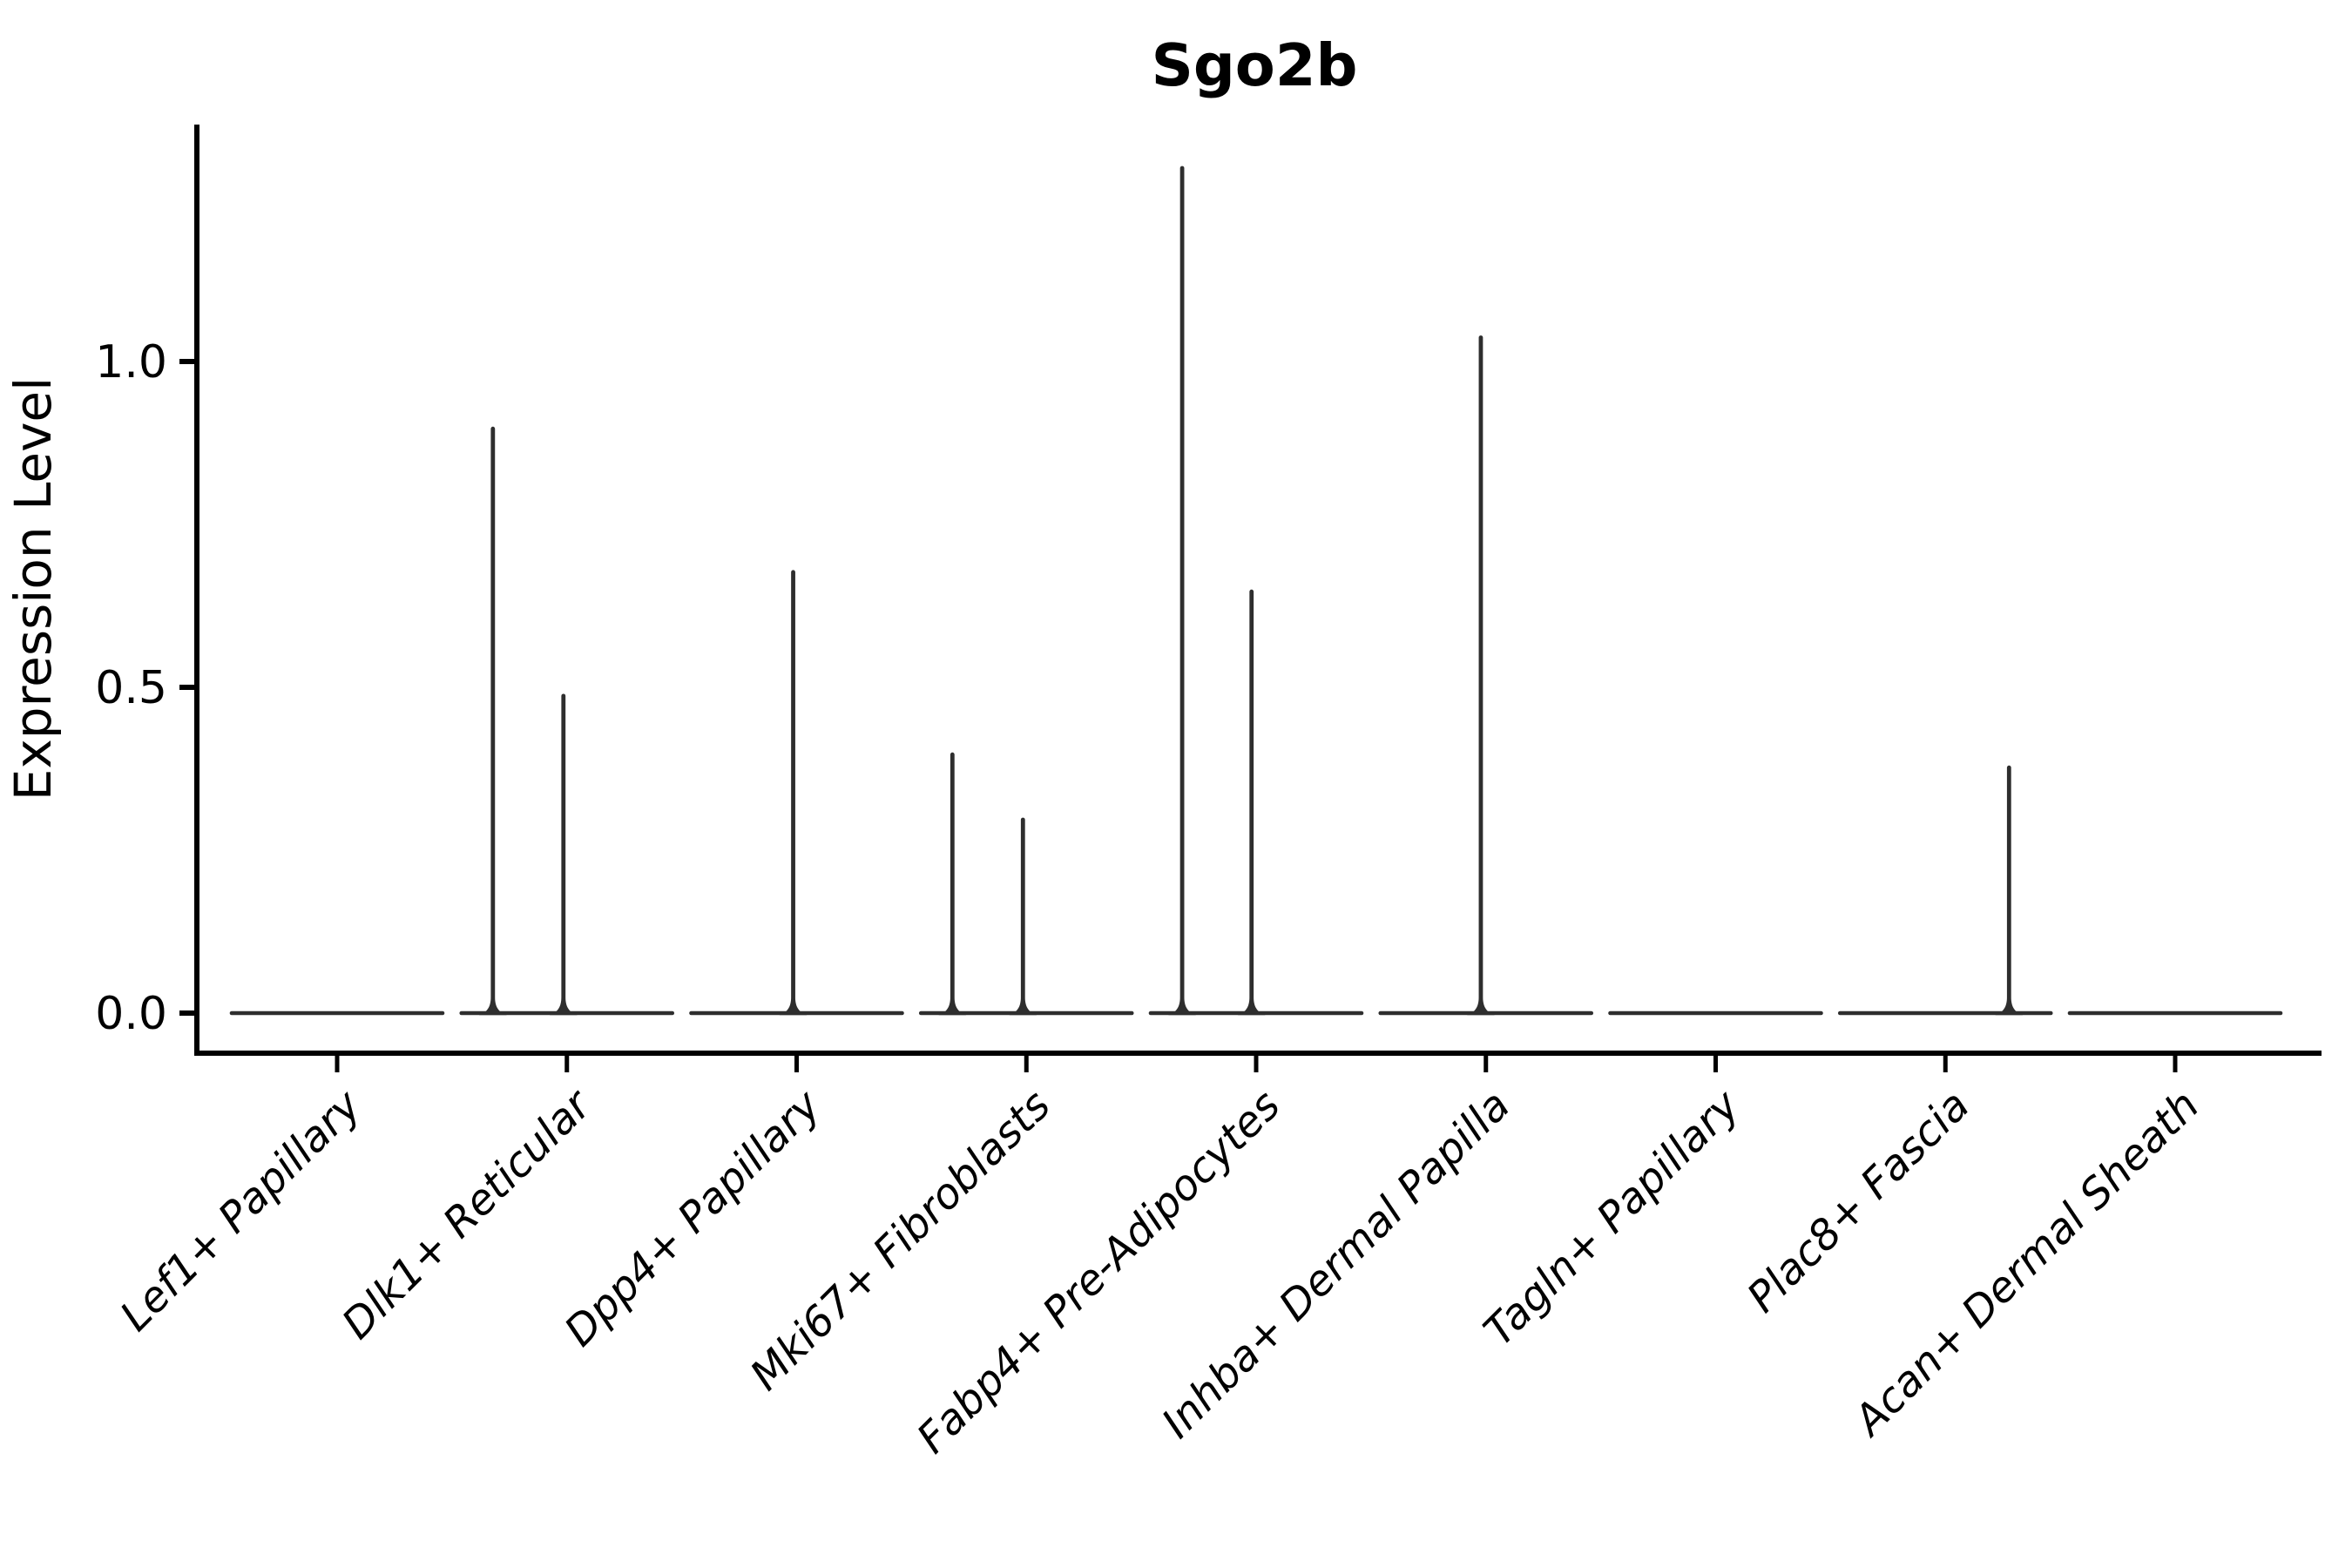  Describe the element at coordinates (1859, 1201) in the screenshot. I see `x-tick-label-8: Plac8+ Fascia` at that location.